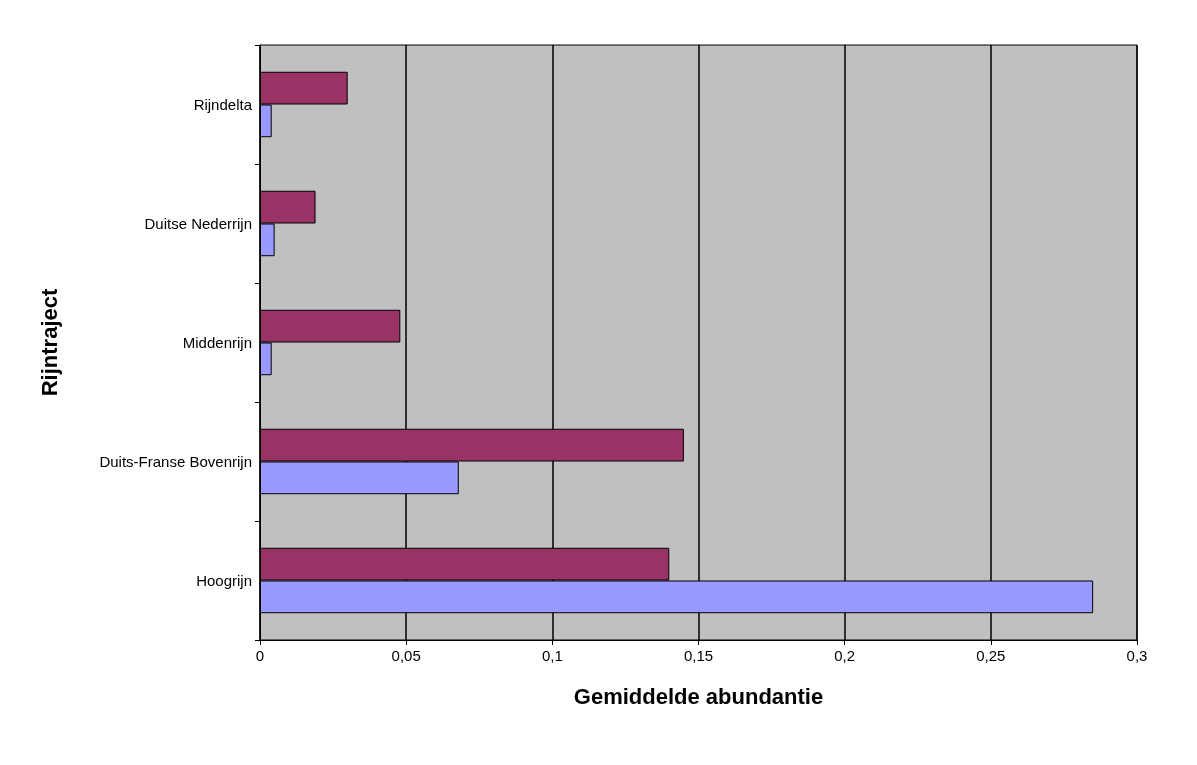 The image size is (1197, 765). What do you see at coordinates (224, 580) in the screenshot?
I see `y-tick-label: Hoogrijn` at bounding box center [224, 580].